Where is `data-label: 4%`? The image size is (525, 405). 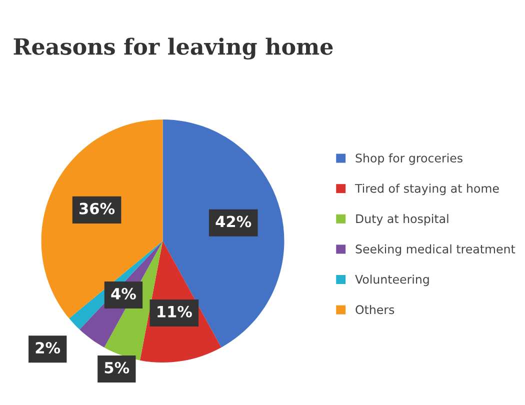
data-label: 4% is located at coordinates (123, 294).